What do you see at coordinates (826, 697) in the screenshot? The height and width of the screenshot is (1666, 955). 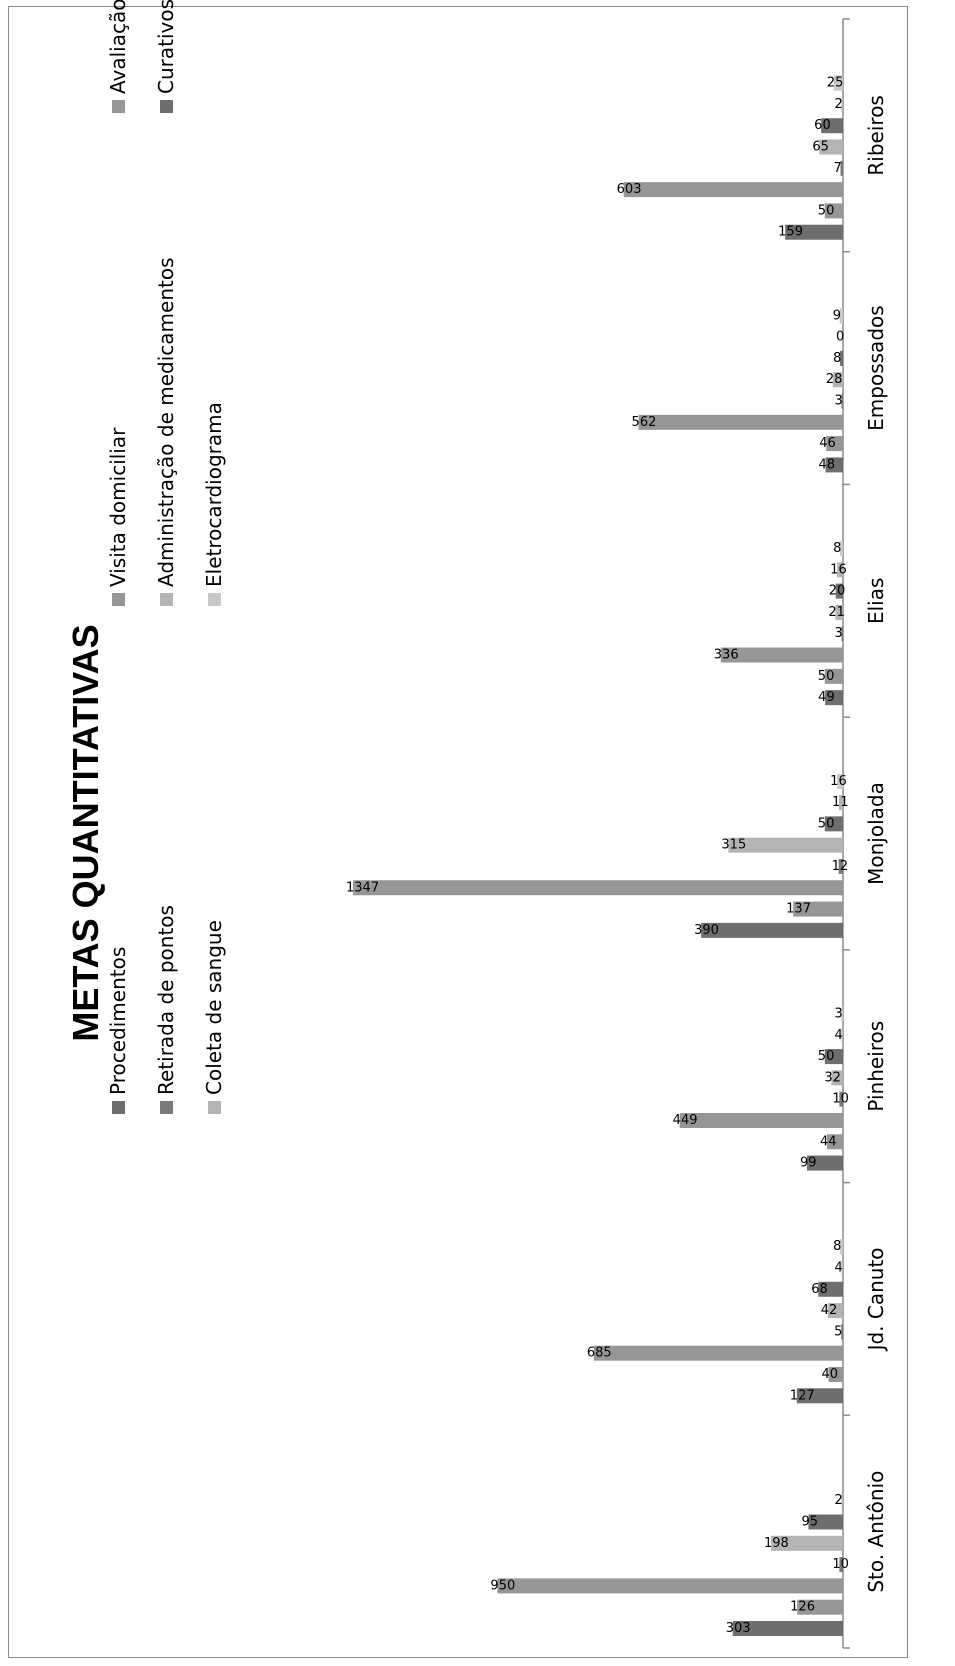 I see `value-label: 49` at bounding box center [826, 697].